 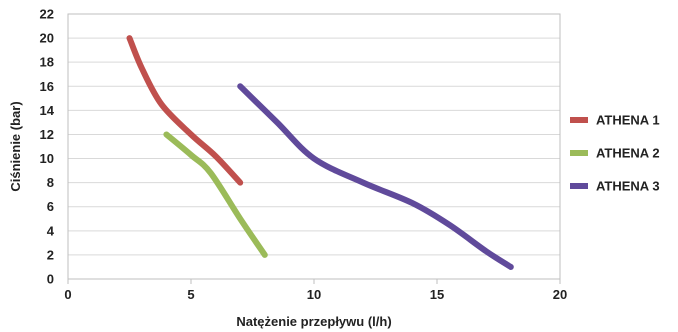 What do you see at coordinates (47, 62) in the screenshot?
I see `y-tick-label: 18` at bounding box center [47, 62].